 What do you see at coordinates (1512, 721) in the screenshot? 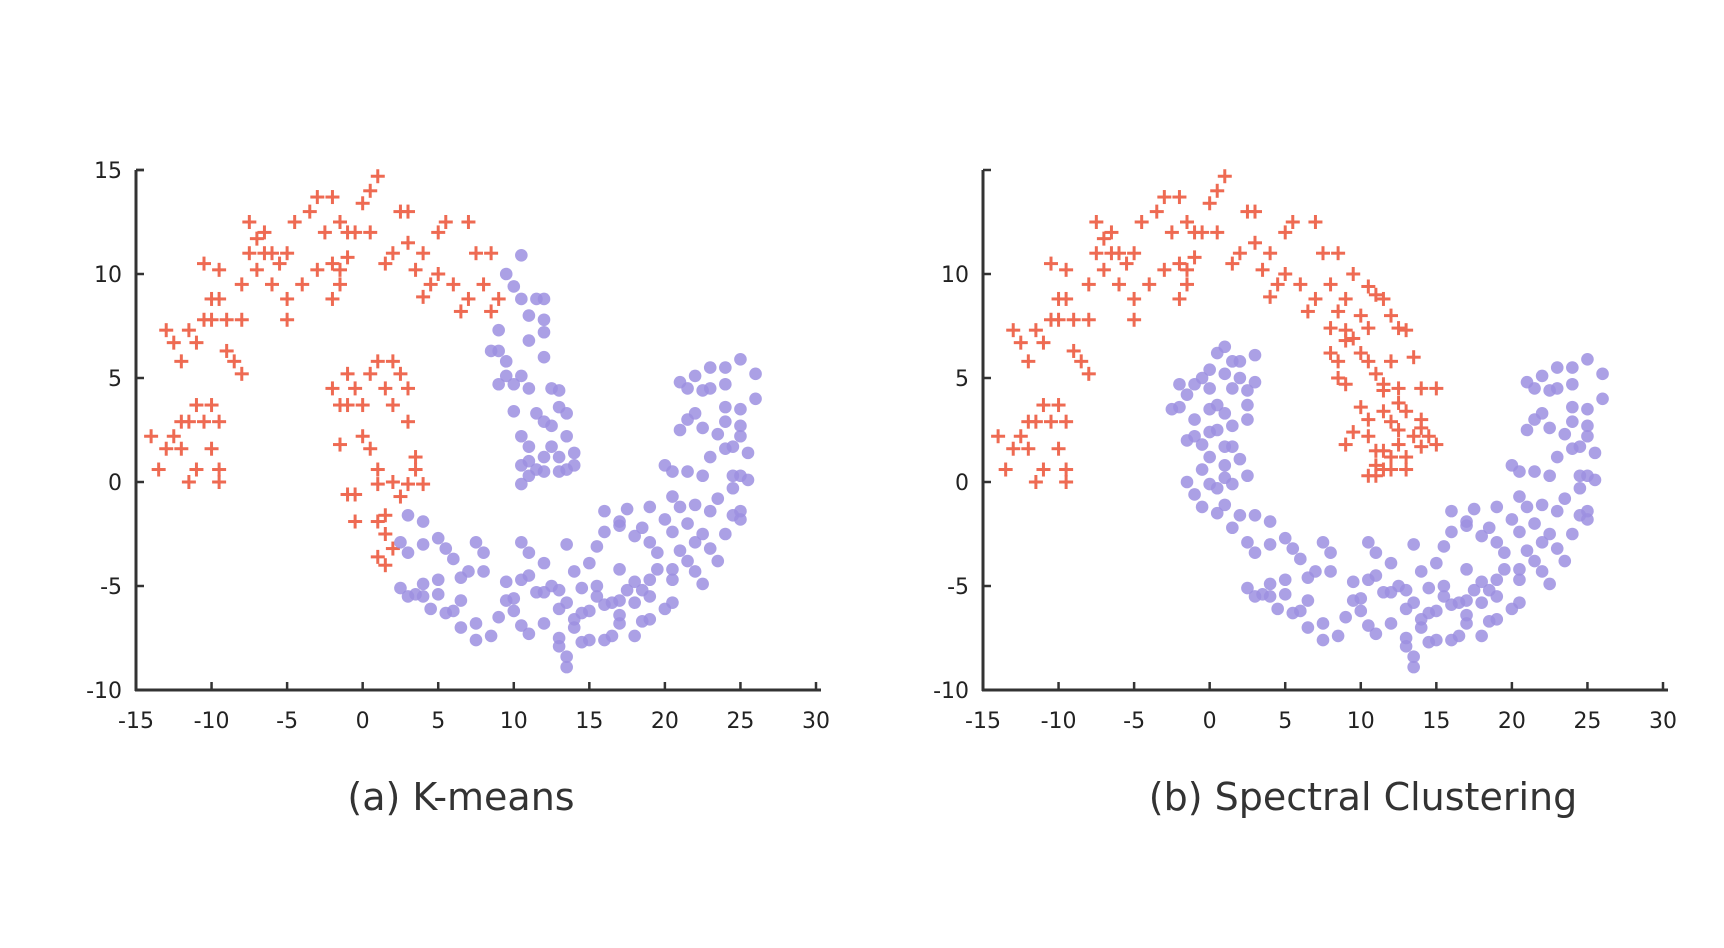
I see `x-tick-label: 20` at bounding box center [1512, 721].